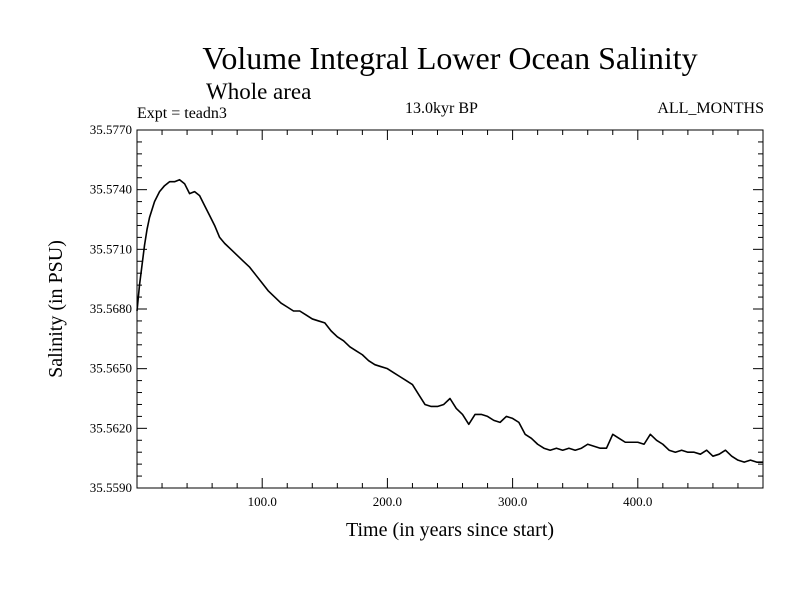 This screenshot has width=800, height=600. I want to click on period-label: 13.0kyr BP, so click(441, 108).